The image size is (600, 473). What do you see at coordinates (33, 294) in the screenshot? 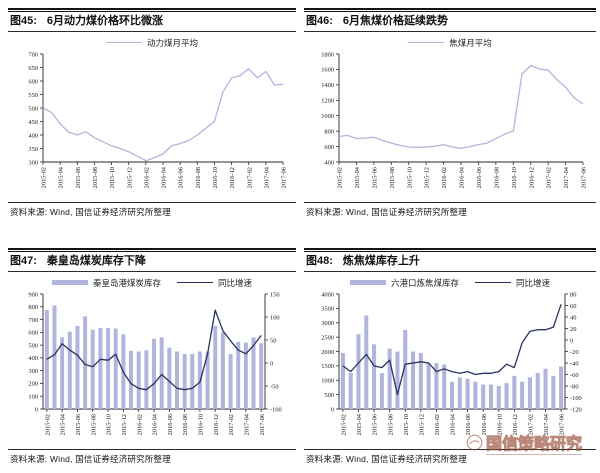
I see `svg-text: 900` at bounding box center [33, 294].